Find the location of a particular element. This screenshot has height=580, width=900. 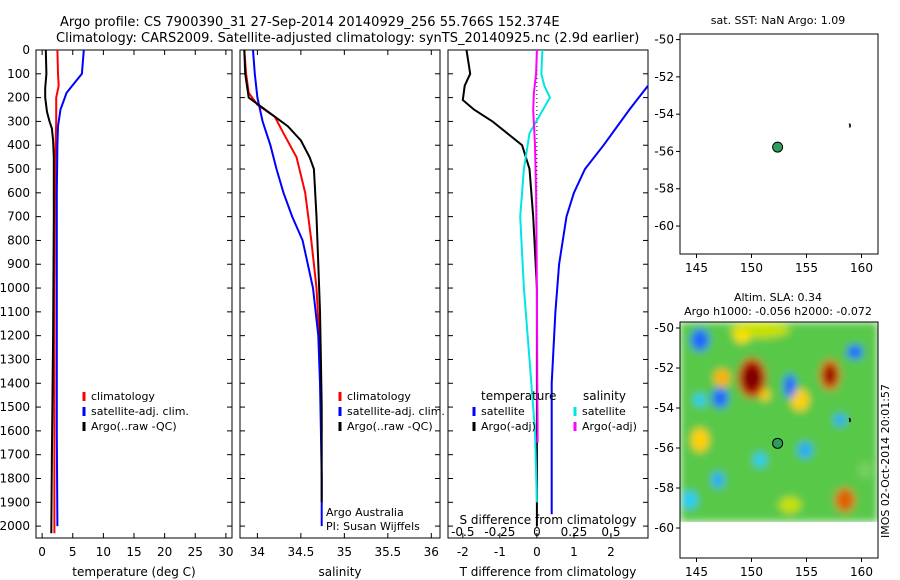

map-xtick-label: 150 is located at coordinates (751, 572).